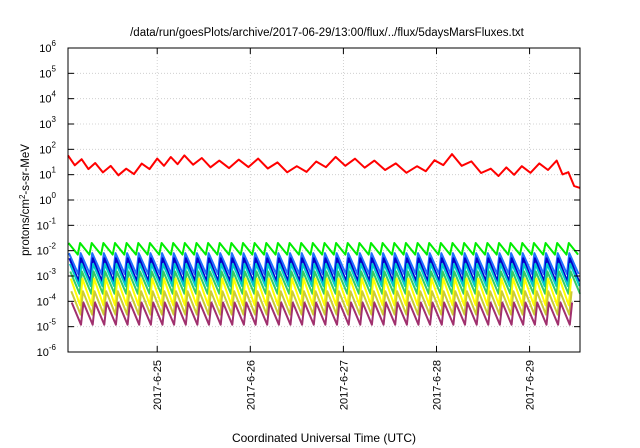  Describe the element at coordinates (53, 347) in the screenshot. I see `y-tick-exponent: -6` at that location.